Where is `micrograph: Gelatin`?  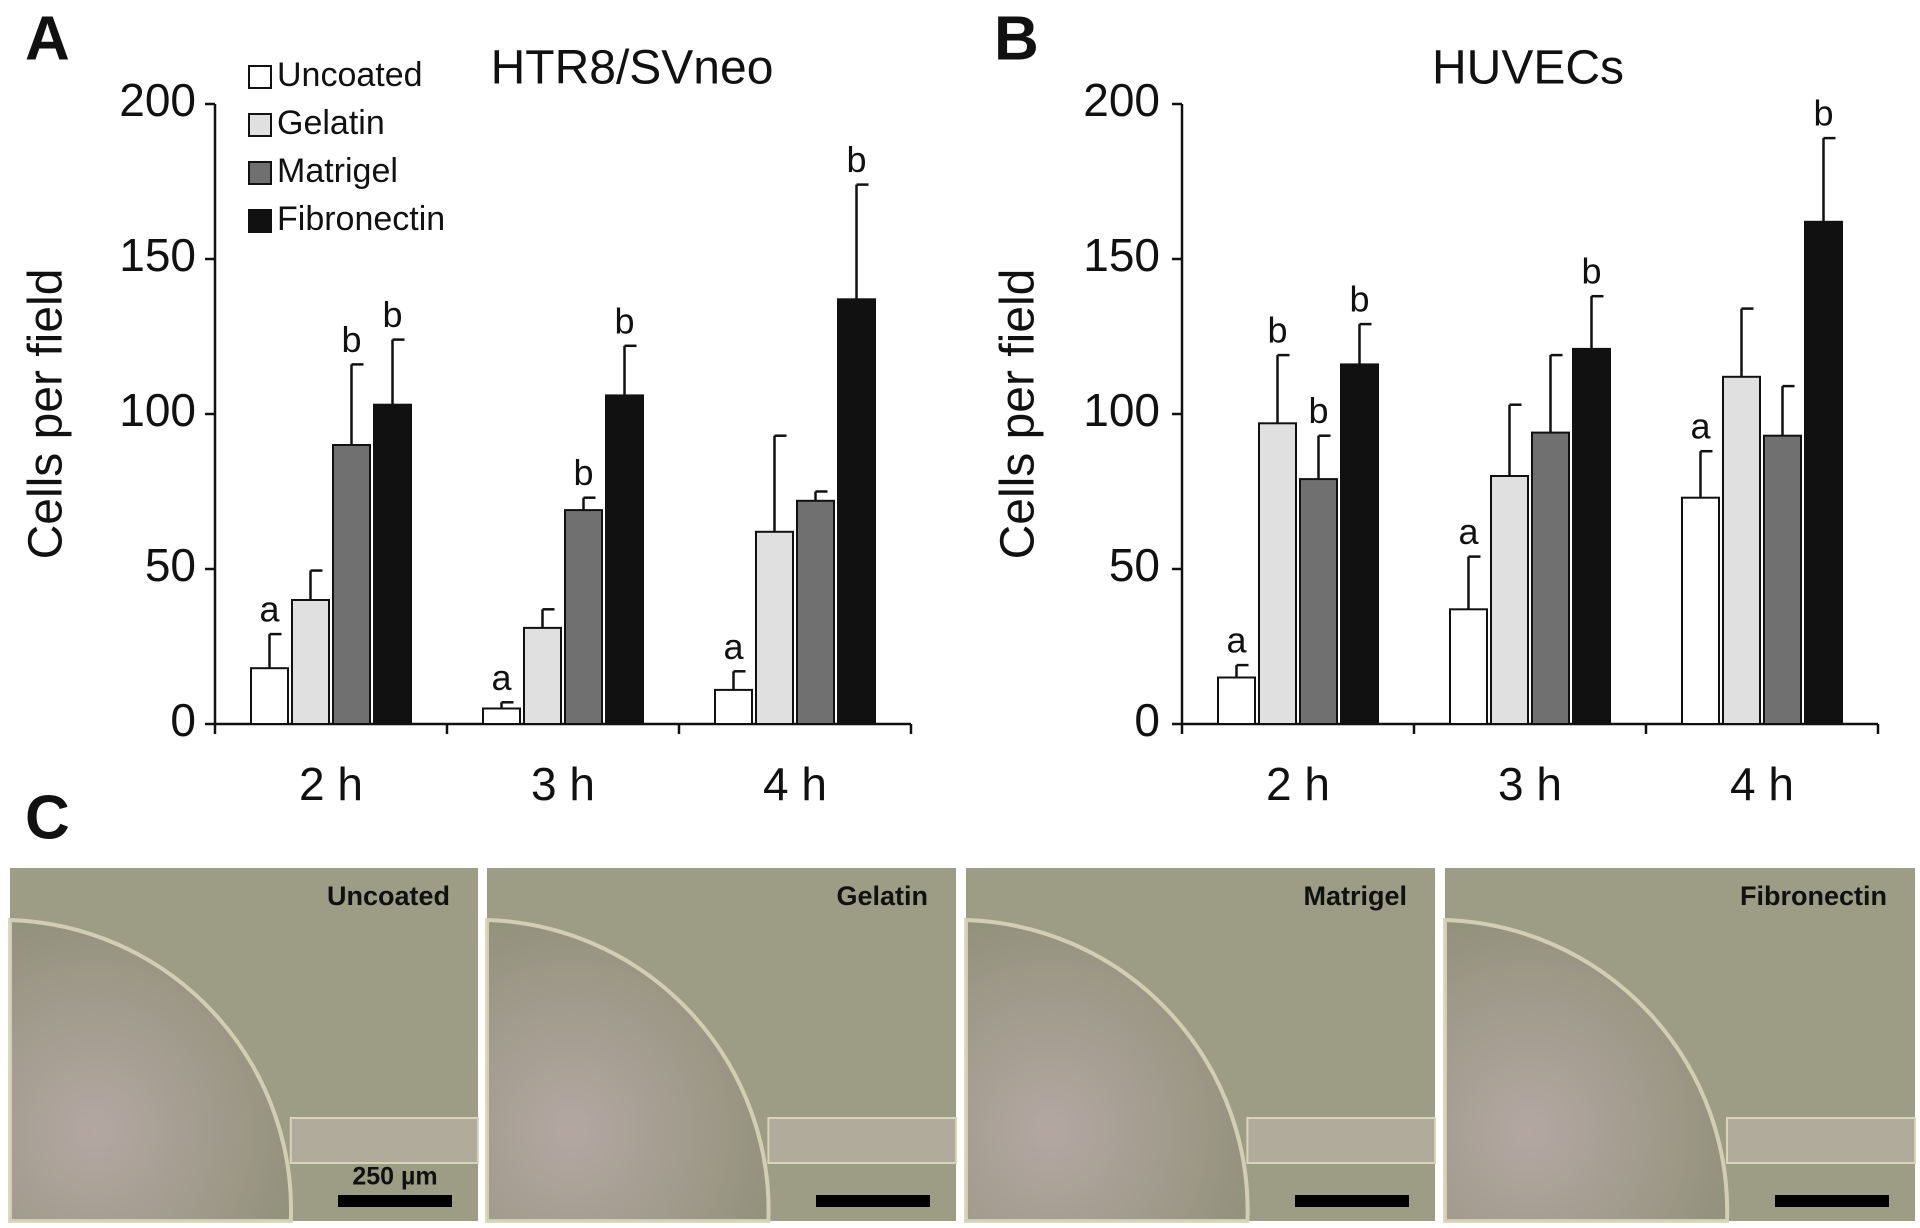
micrograph: Gelatin is located at coordinates (721, 1045).